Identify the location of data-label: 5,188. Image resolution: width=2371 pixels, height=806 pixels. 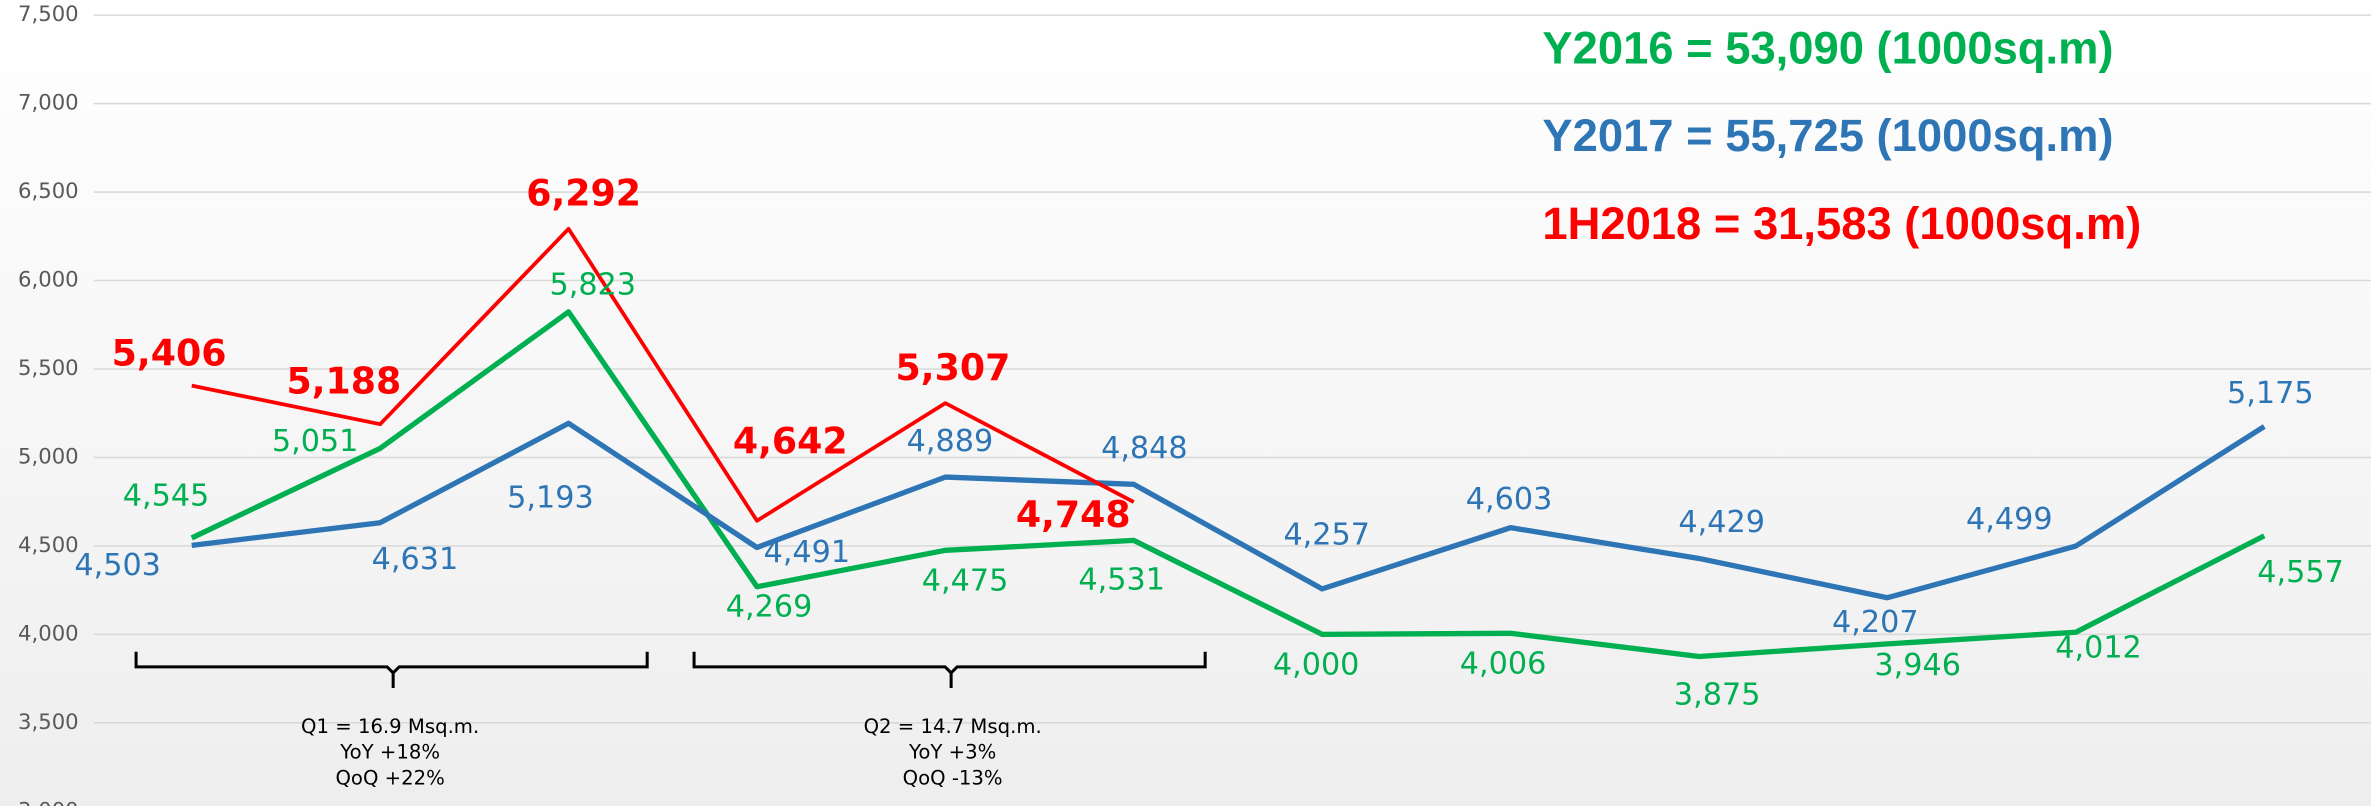
(343, 380).